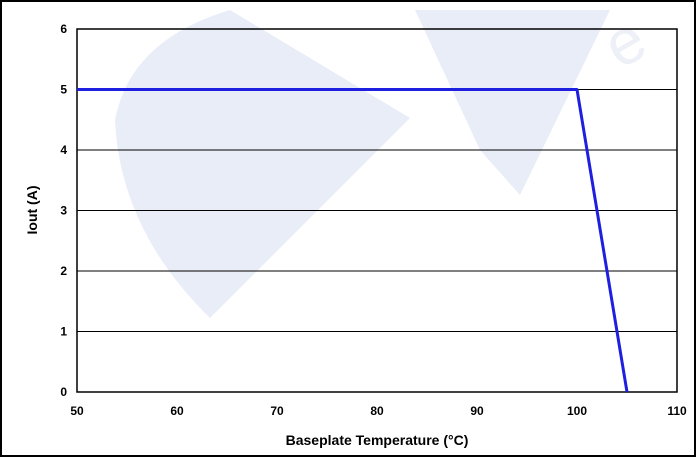 The height and width of the screenshot is (457, 696). What do you see at coordinates (32, 210) in the screenshot?
I see `y-axis-title: Iout (A)` at bounding box center [32, 210].